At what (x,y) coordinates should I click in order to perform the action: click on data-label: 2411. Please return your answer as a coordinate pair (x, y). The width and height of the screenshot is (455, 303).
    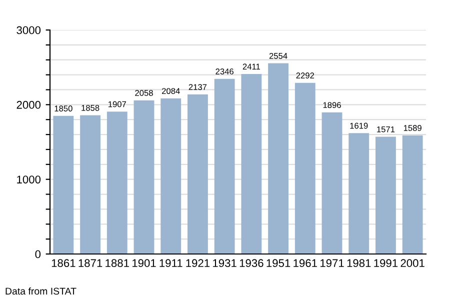
    Looking at the image, I should click on (251, 67).